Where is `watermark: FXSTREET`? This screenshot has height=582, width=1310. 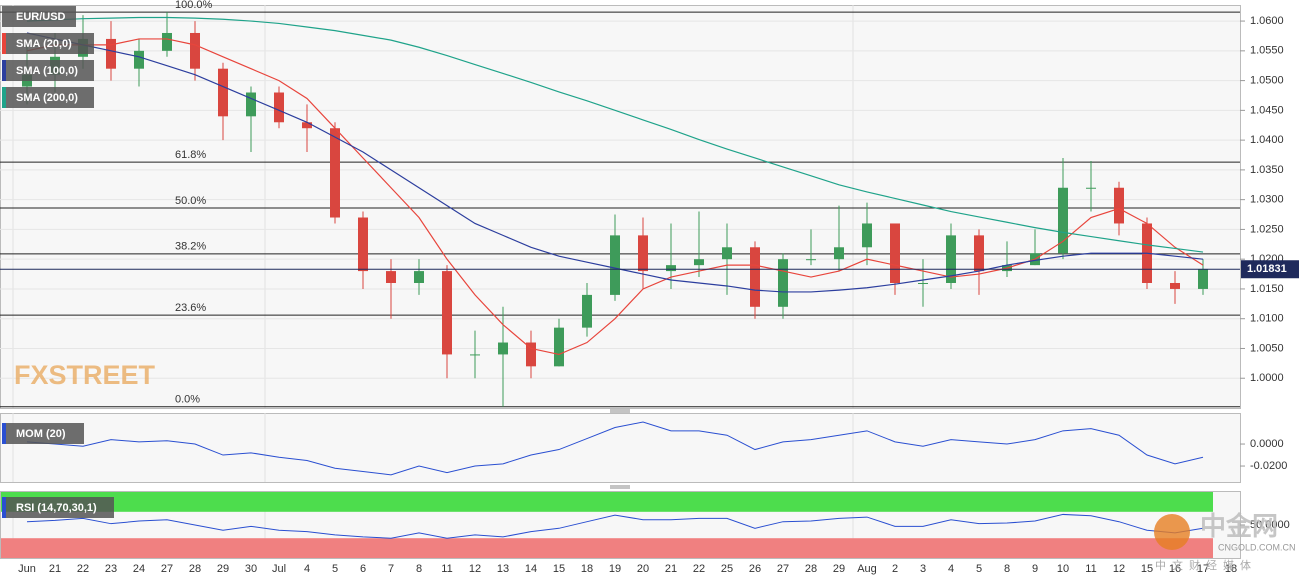
watermark: FXSTREET is located at coordinates (85, 375).